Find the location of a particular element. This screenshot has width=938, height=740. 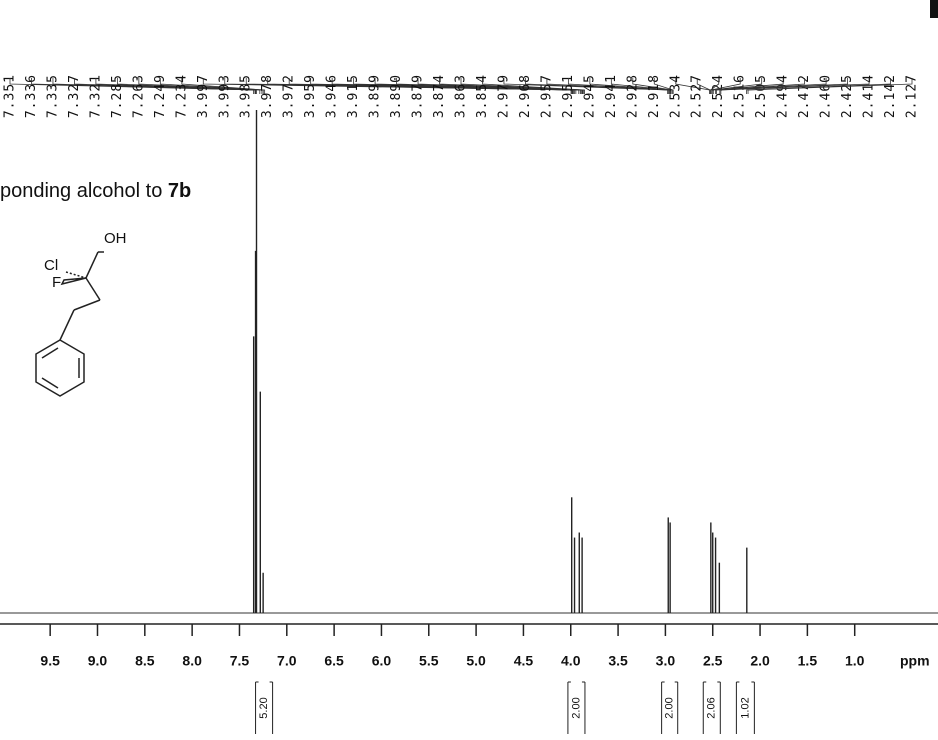

peak-label: 3.985 is located at coordinates (246, 96).